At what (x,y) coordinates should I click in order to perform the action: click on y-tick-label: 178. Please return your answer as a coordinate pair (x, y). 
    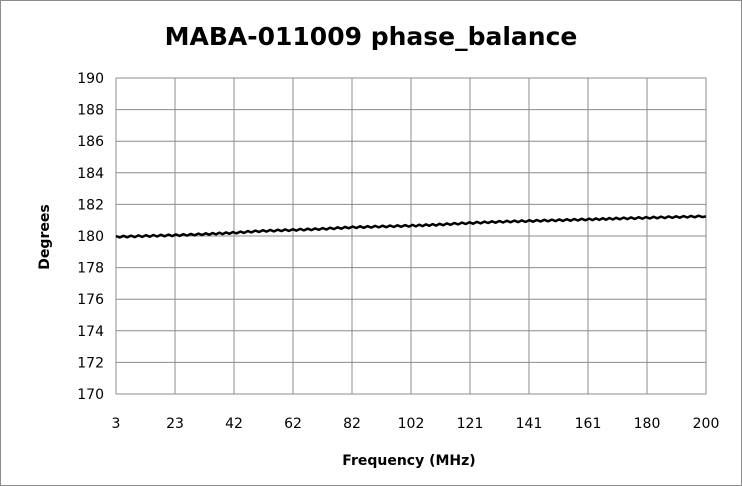
    Looking at the image, I should click on (90, 269).